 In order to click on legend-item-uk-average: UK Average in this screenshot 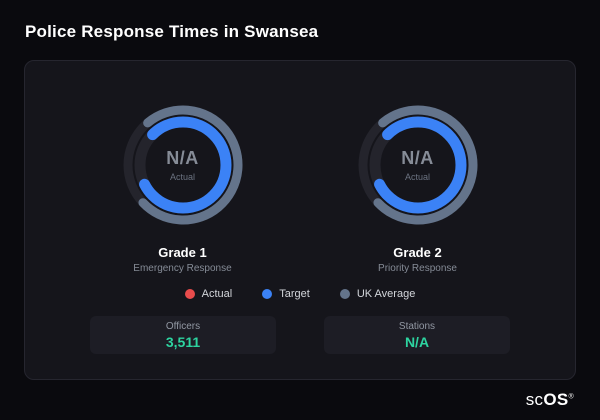, I will do `click(377, 294)`.